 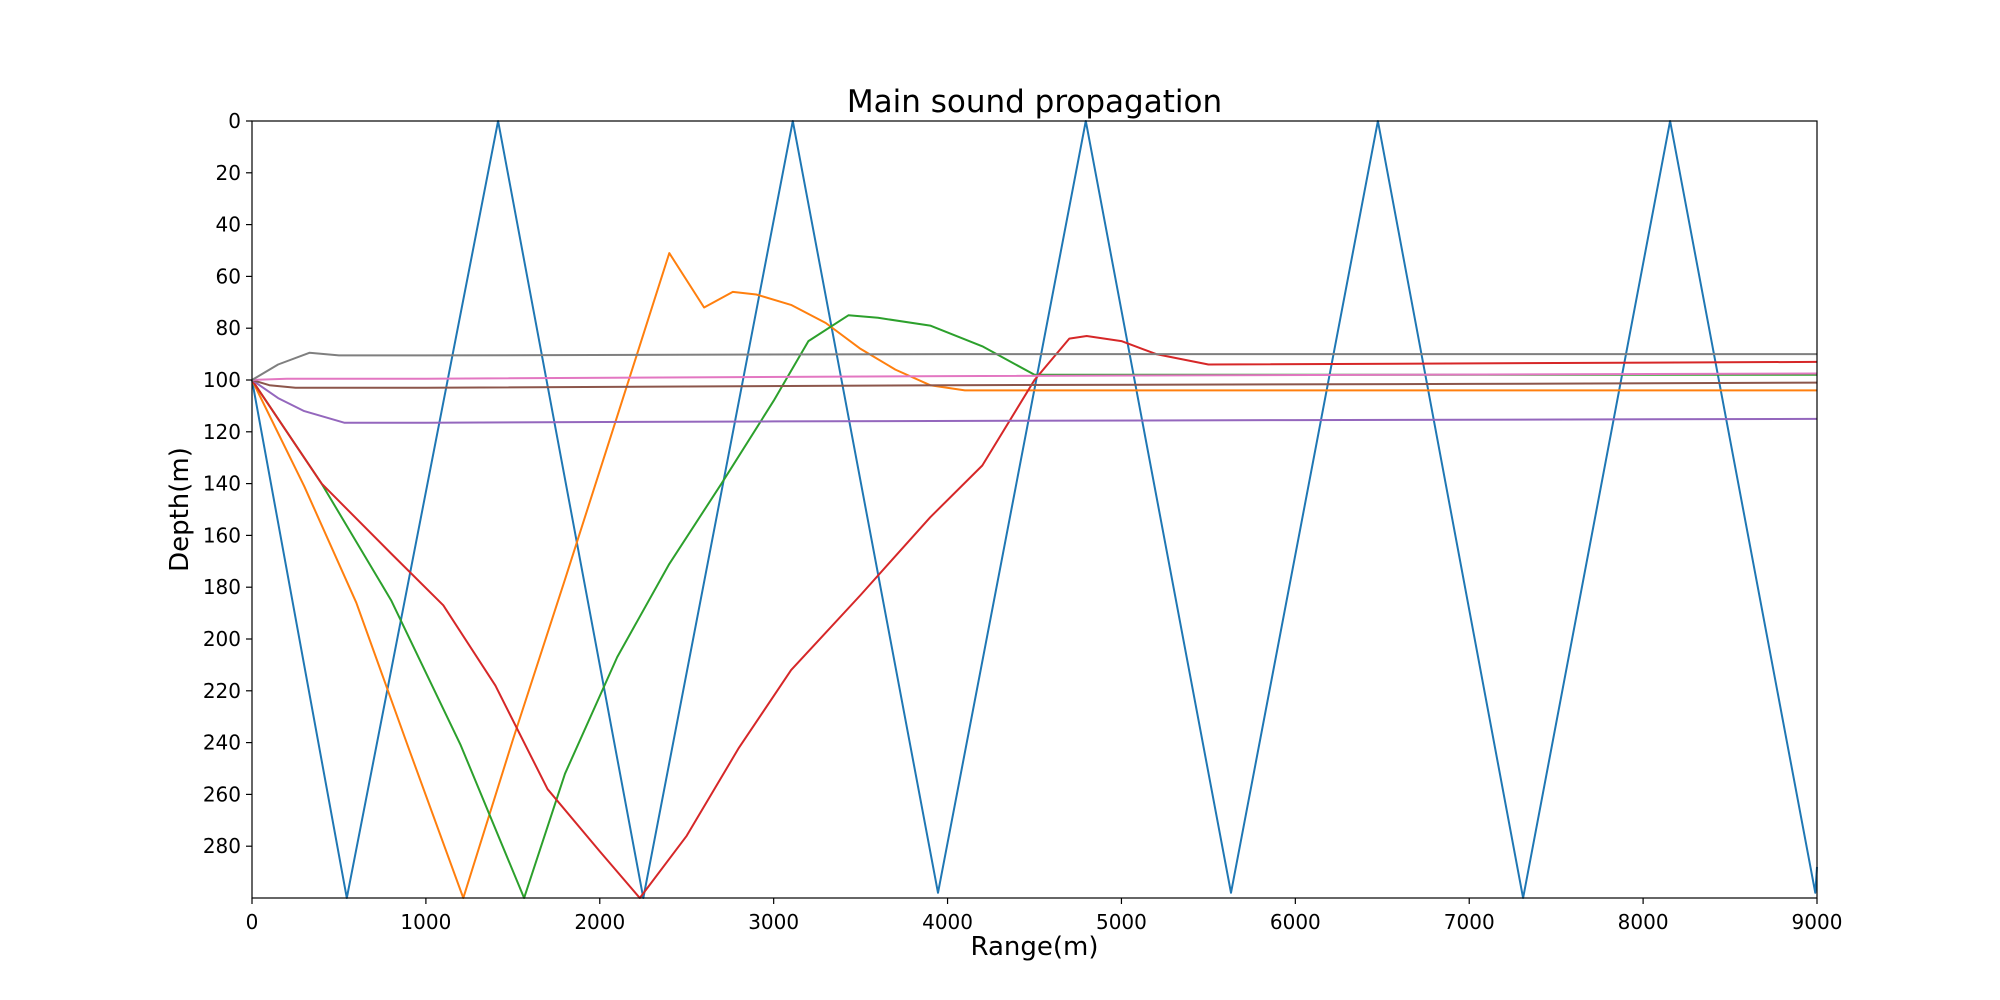 I want to click on y-tick-label: 100, so click(x=222, y=380).